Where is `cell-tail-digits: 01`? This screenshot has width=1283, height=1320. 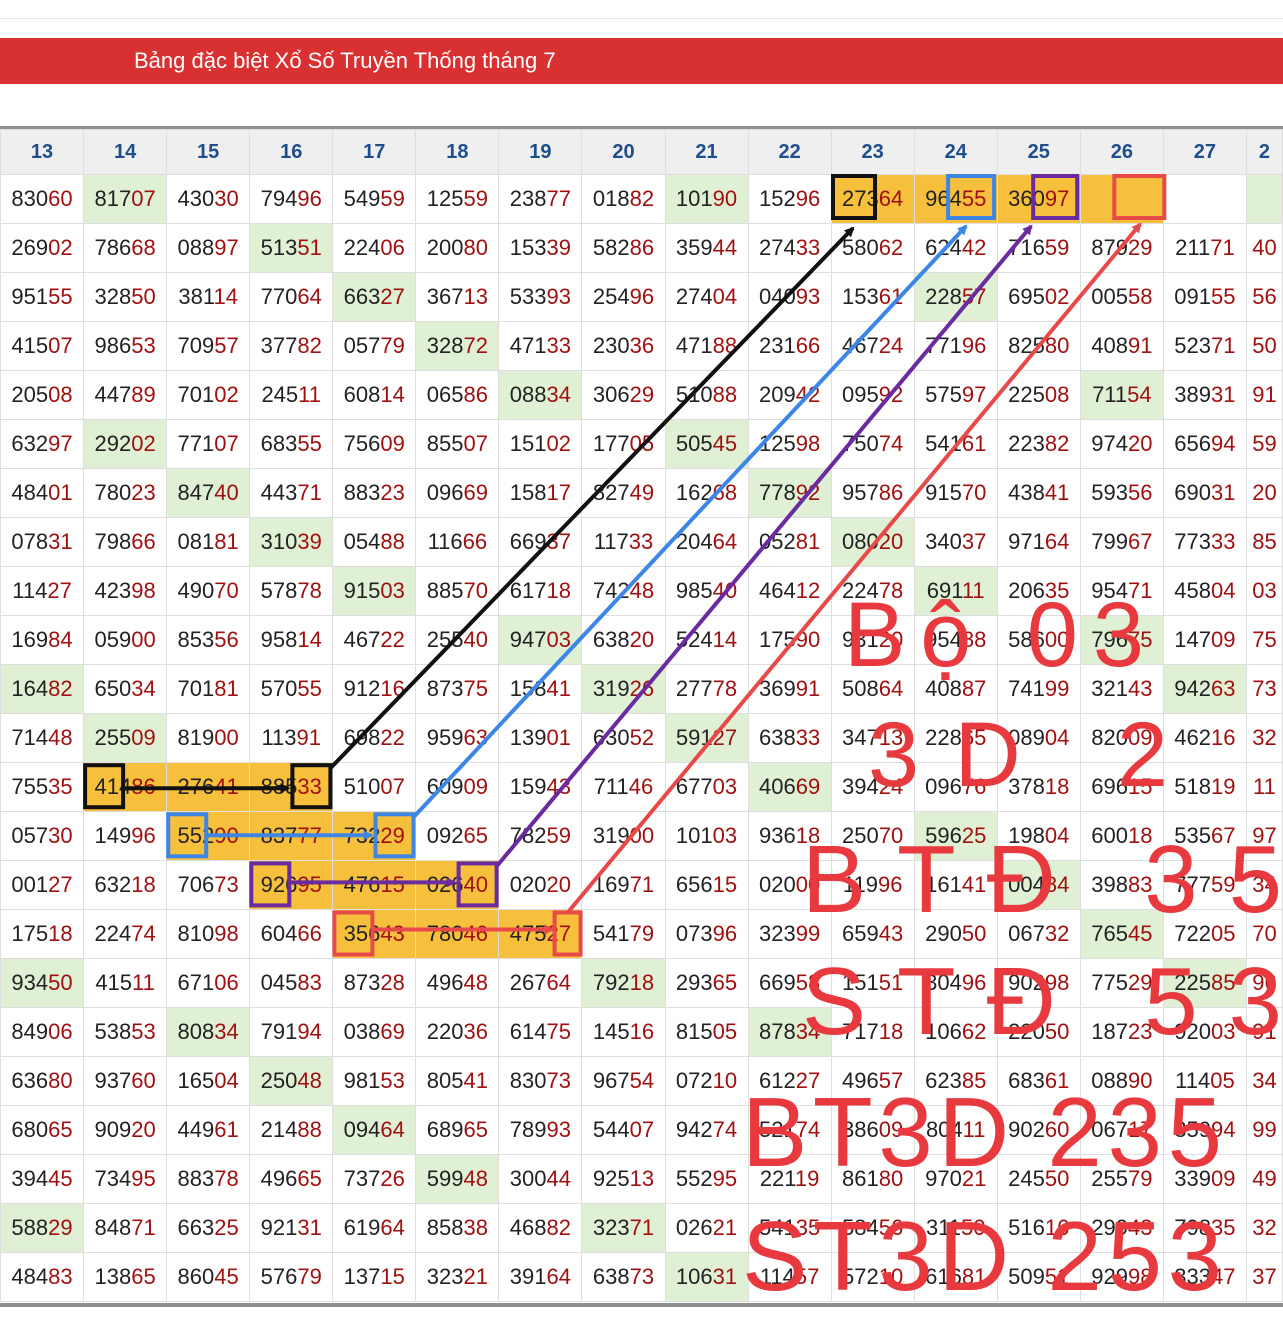
cell-tail-digits: 01 is located at coordinates (558, 737).